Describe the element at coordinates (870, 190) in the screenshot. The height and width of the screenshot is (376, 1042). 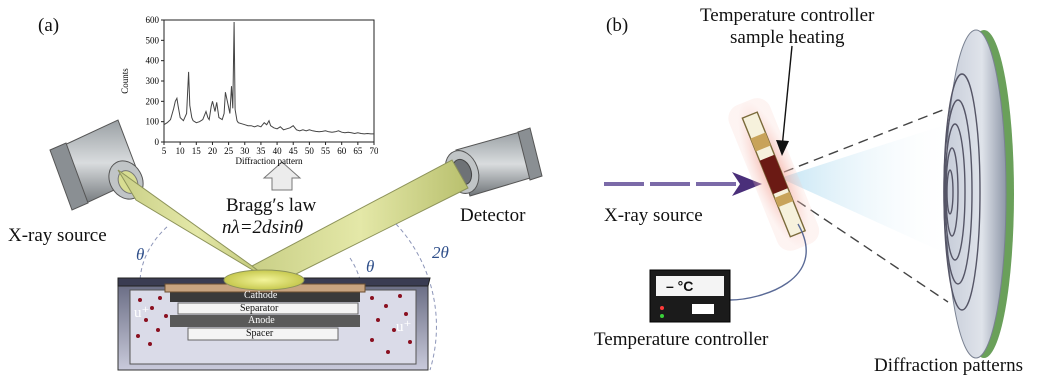
I see `scatter-cone` at that location.